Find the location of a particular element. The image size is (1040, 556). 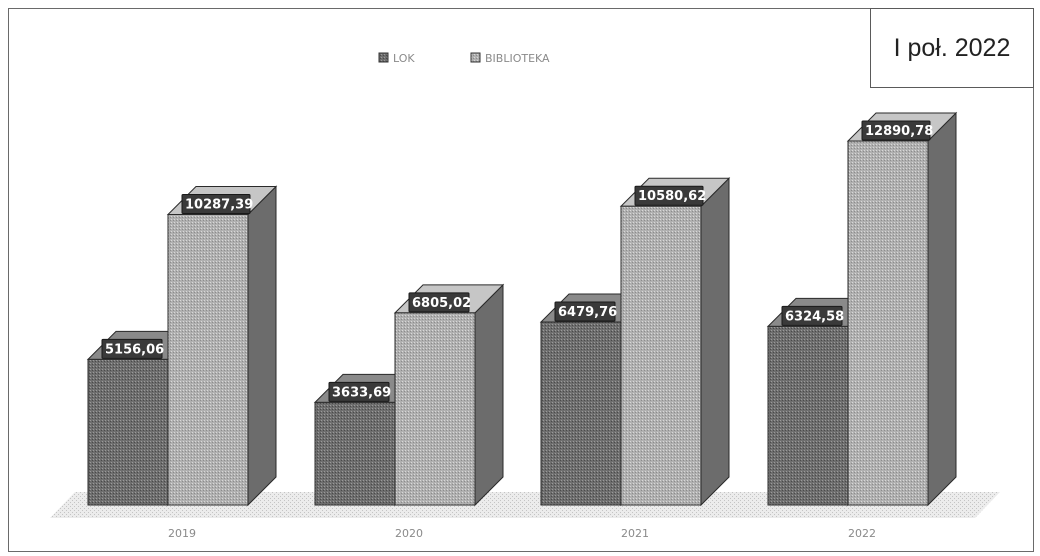

data-label-bg-lok-2021 is located at coordinates (585, 311).